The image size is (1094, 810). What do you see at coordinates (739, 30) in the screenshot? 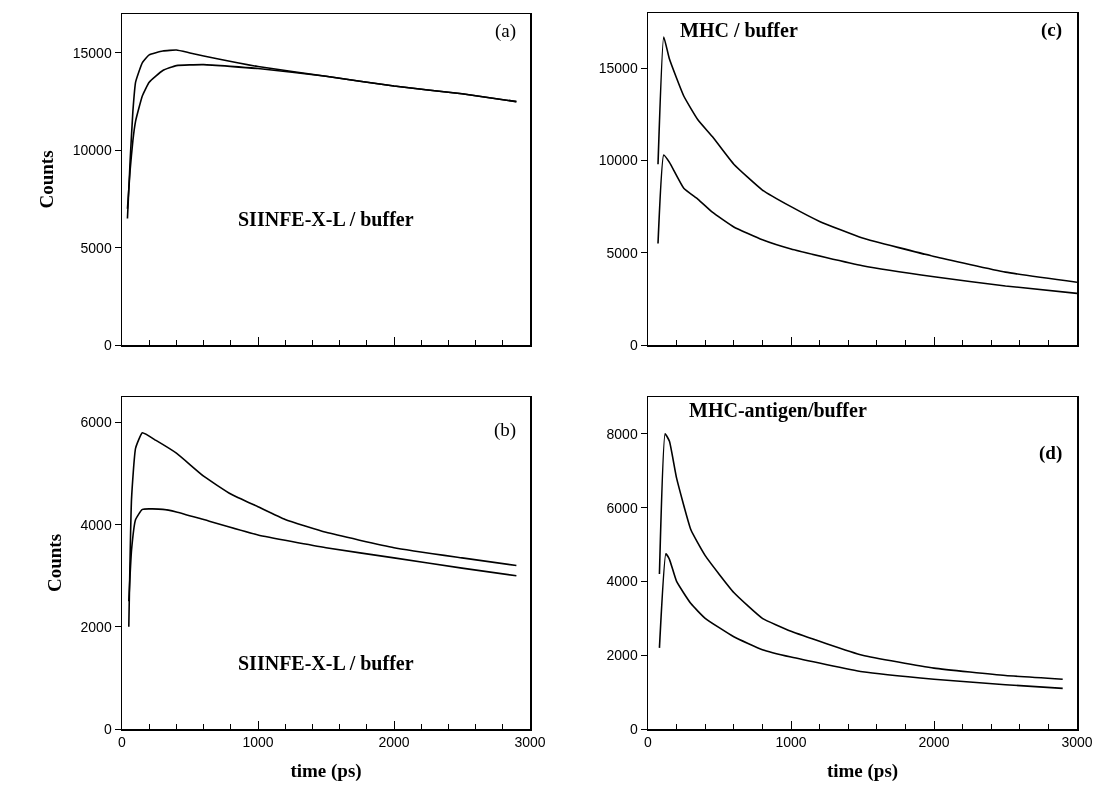
I see `annotation: MHC / buffer` at bounding box center [739, 30].